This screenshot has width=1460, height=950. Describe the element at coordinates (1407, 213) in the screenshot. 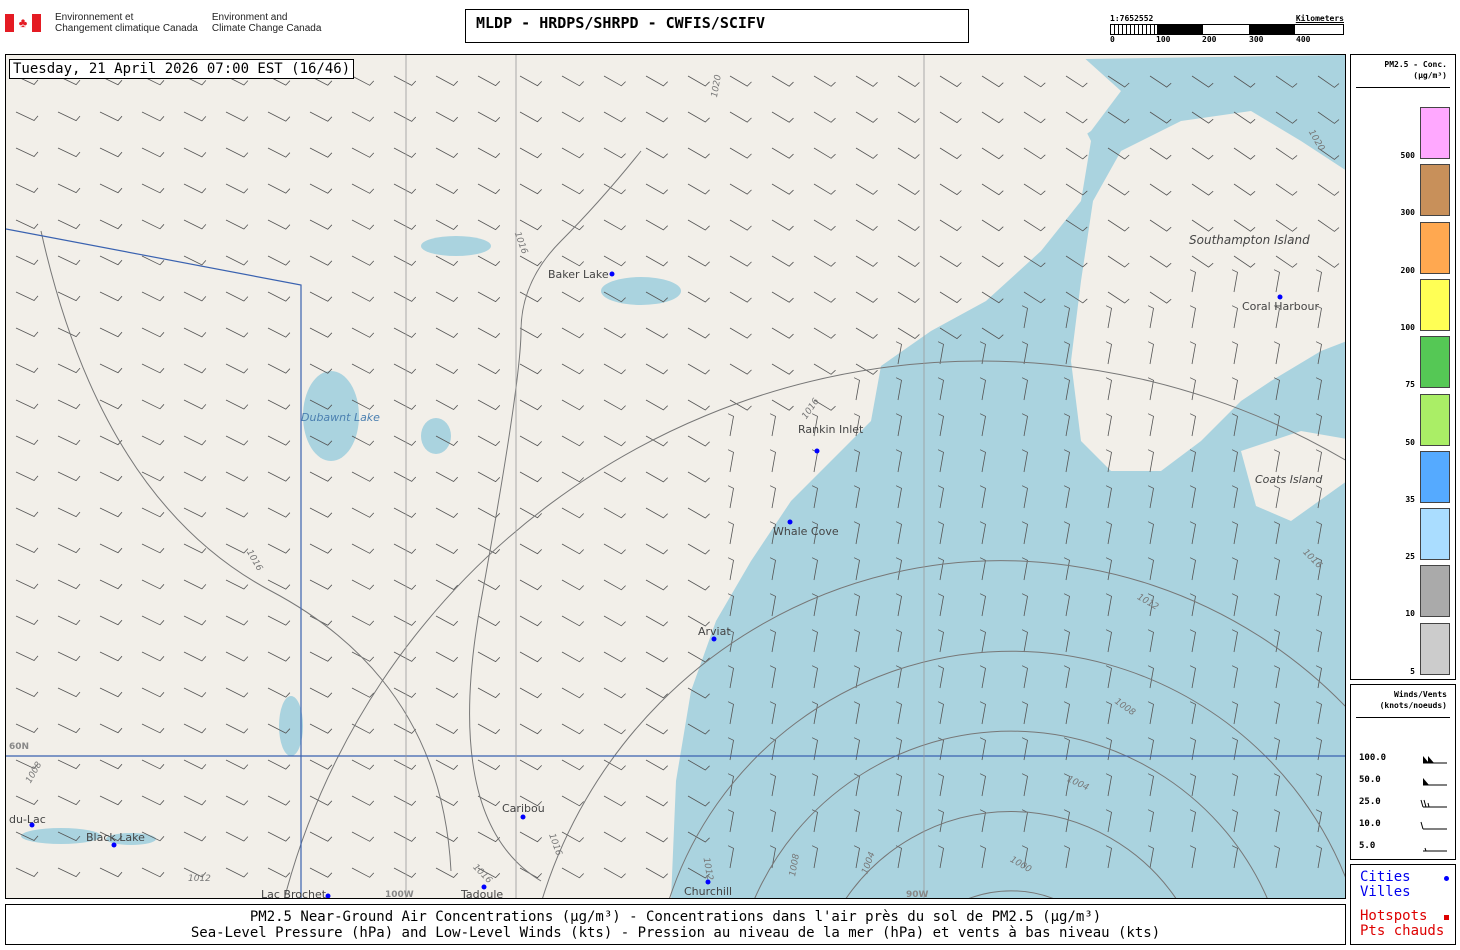

I see `legend-level-label: 300` at that location.